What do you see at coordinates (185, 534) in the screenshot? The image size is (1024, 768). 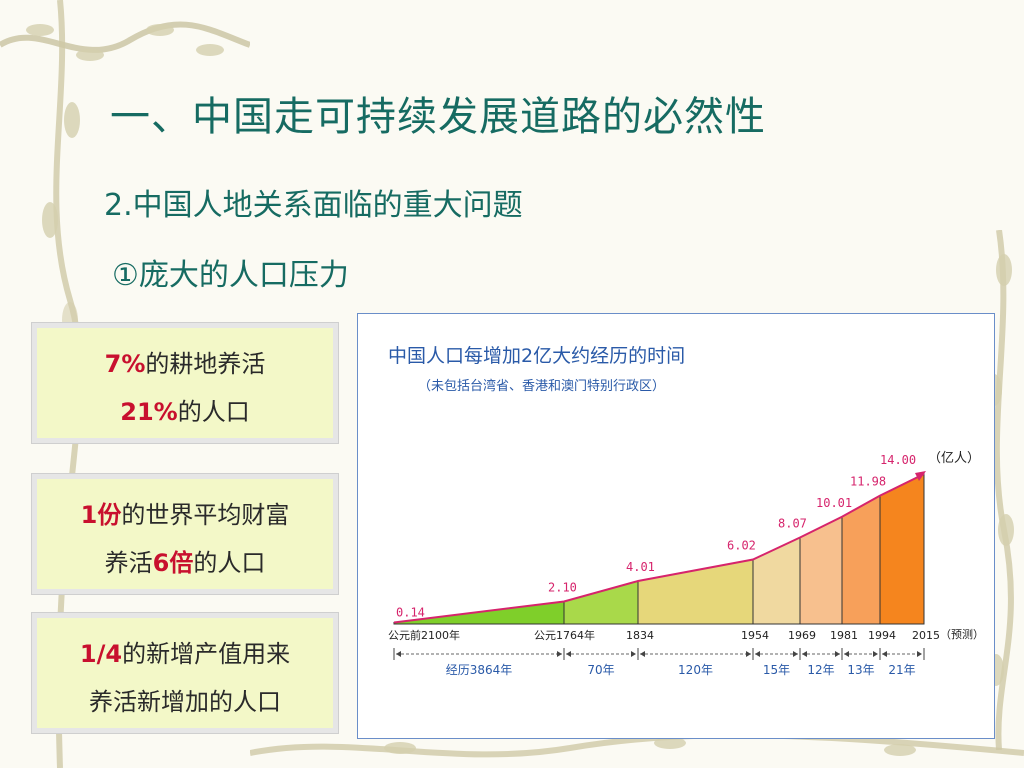 I see `fact-box-wealth: 1份的世界平均财富 养活6倍的人口` at bounding box center [185, 534].